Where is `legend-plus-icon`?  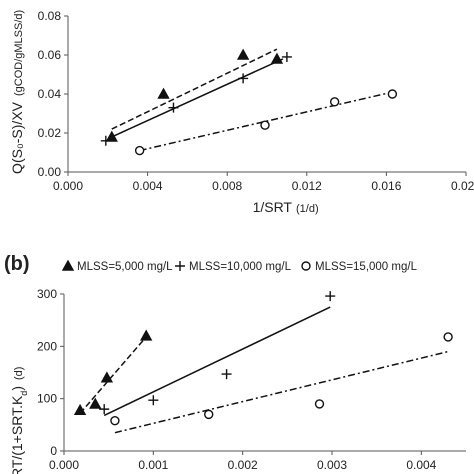 legend-plus-icon is located at coordinates (180, 266).